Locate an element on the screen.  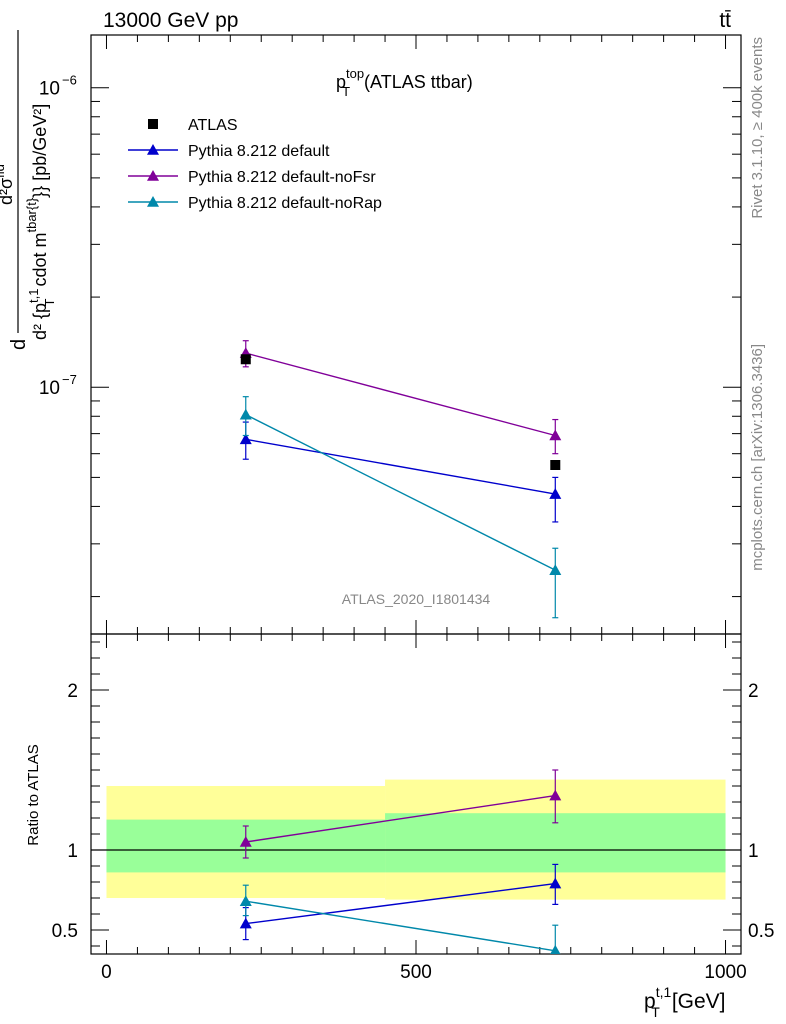
ratio-bands is located at coordinates (416, 839).